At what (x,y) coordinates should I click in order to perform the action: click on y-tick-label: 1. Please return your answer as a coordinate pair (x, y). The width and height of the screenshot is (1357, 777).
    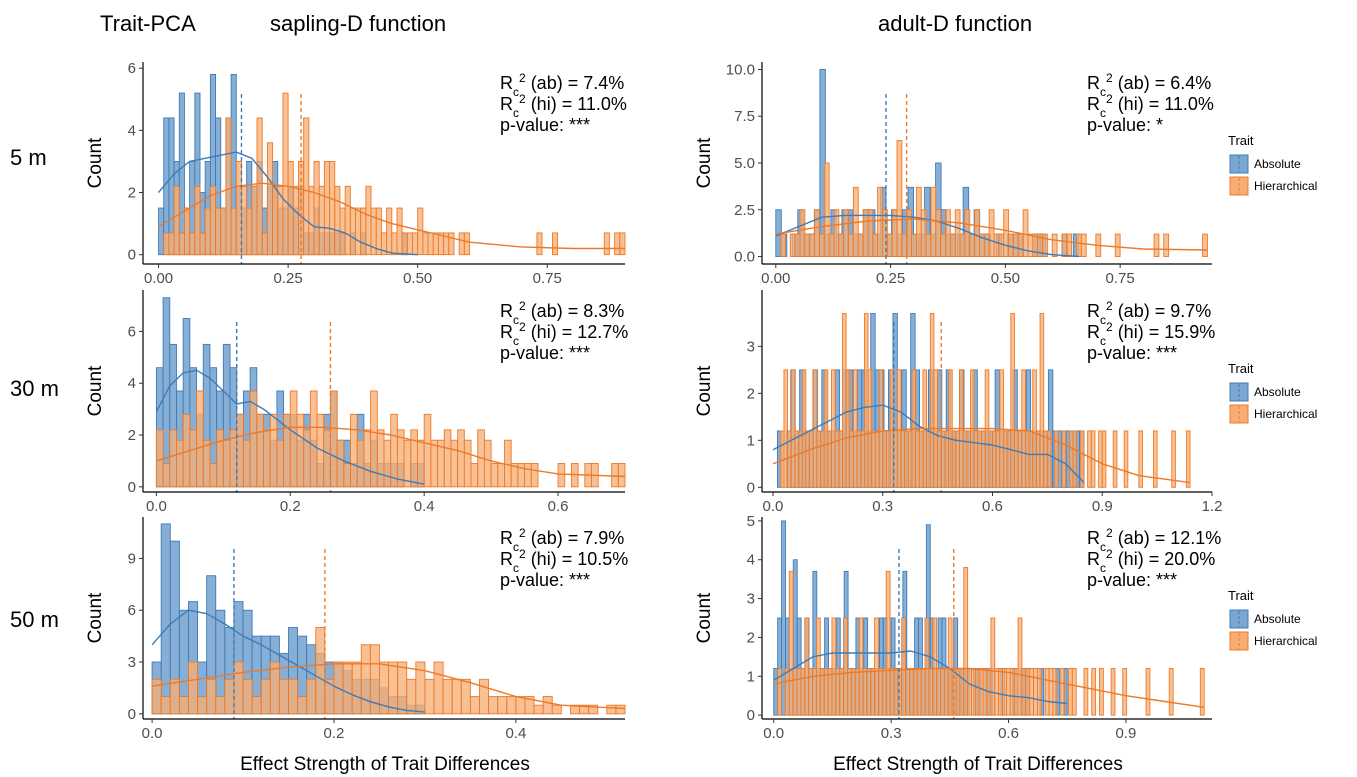
    Looking at the image, I should click on (751, 676).